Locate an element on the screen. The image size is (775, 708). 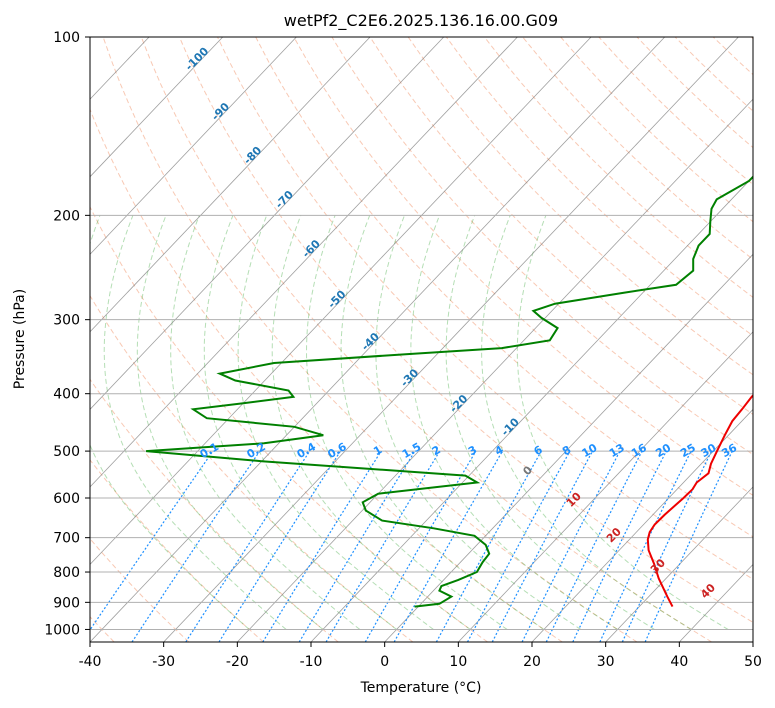
temperature-line is located at coordinates (699, 500).